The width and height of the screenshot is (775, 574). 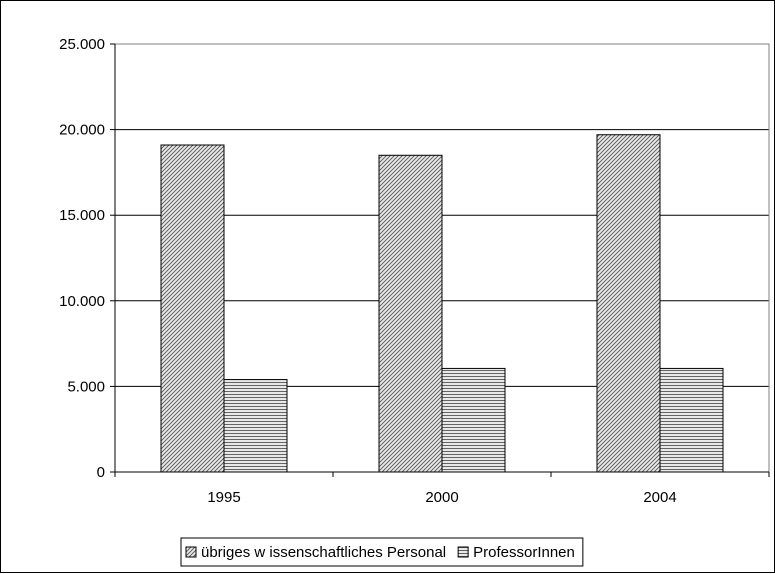 I want to click on legend-label-0: übriges w issenschaftliches Personal, so click(x=323, y=552).